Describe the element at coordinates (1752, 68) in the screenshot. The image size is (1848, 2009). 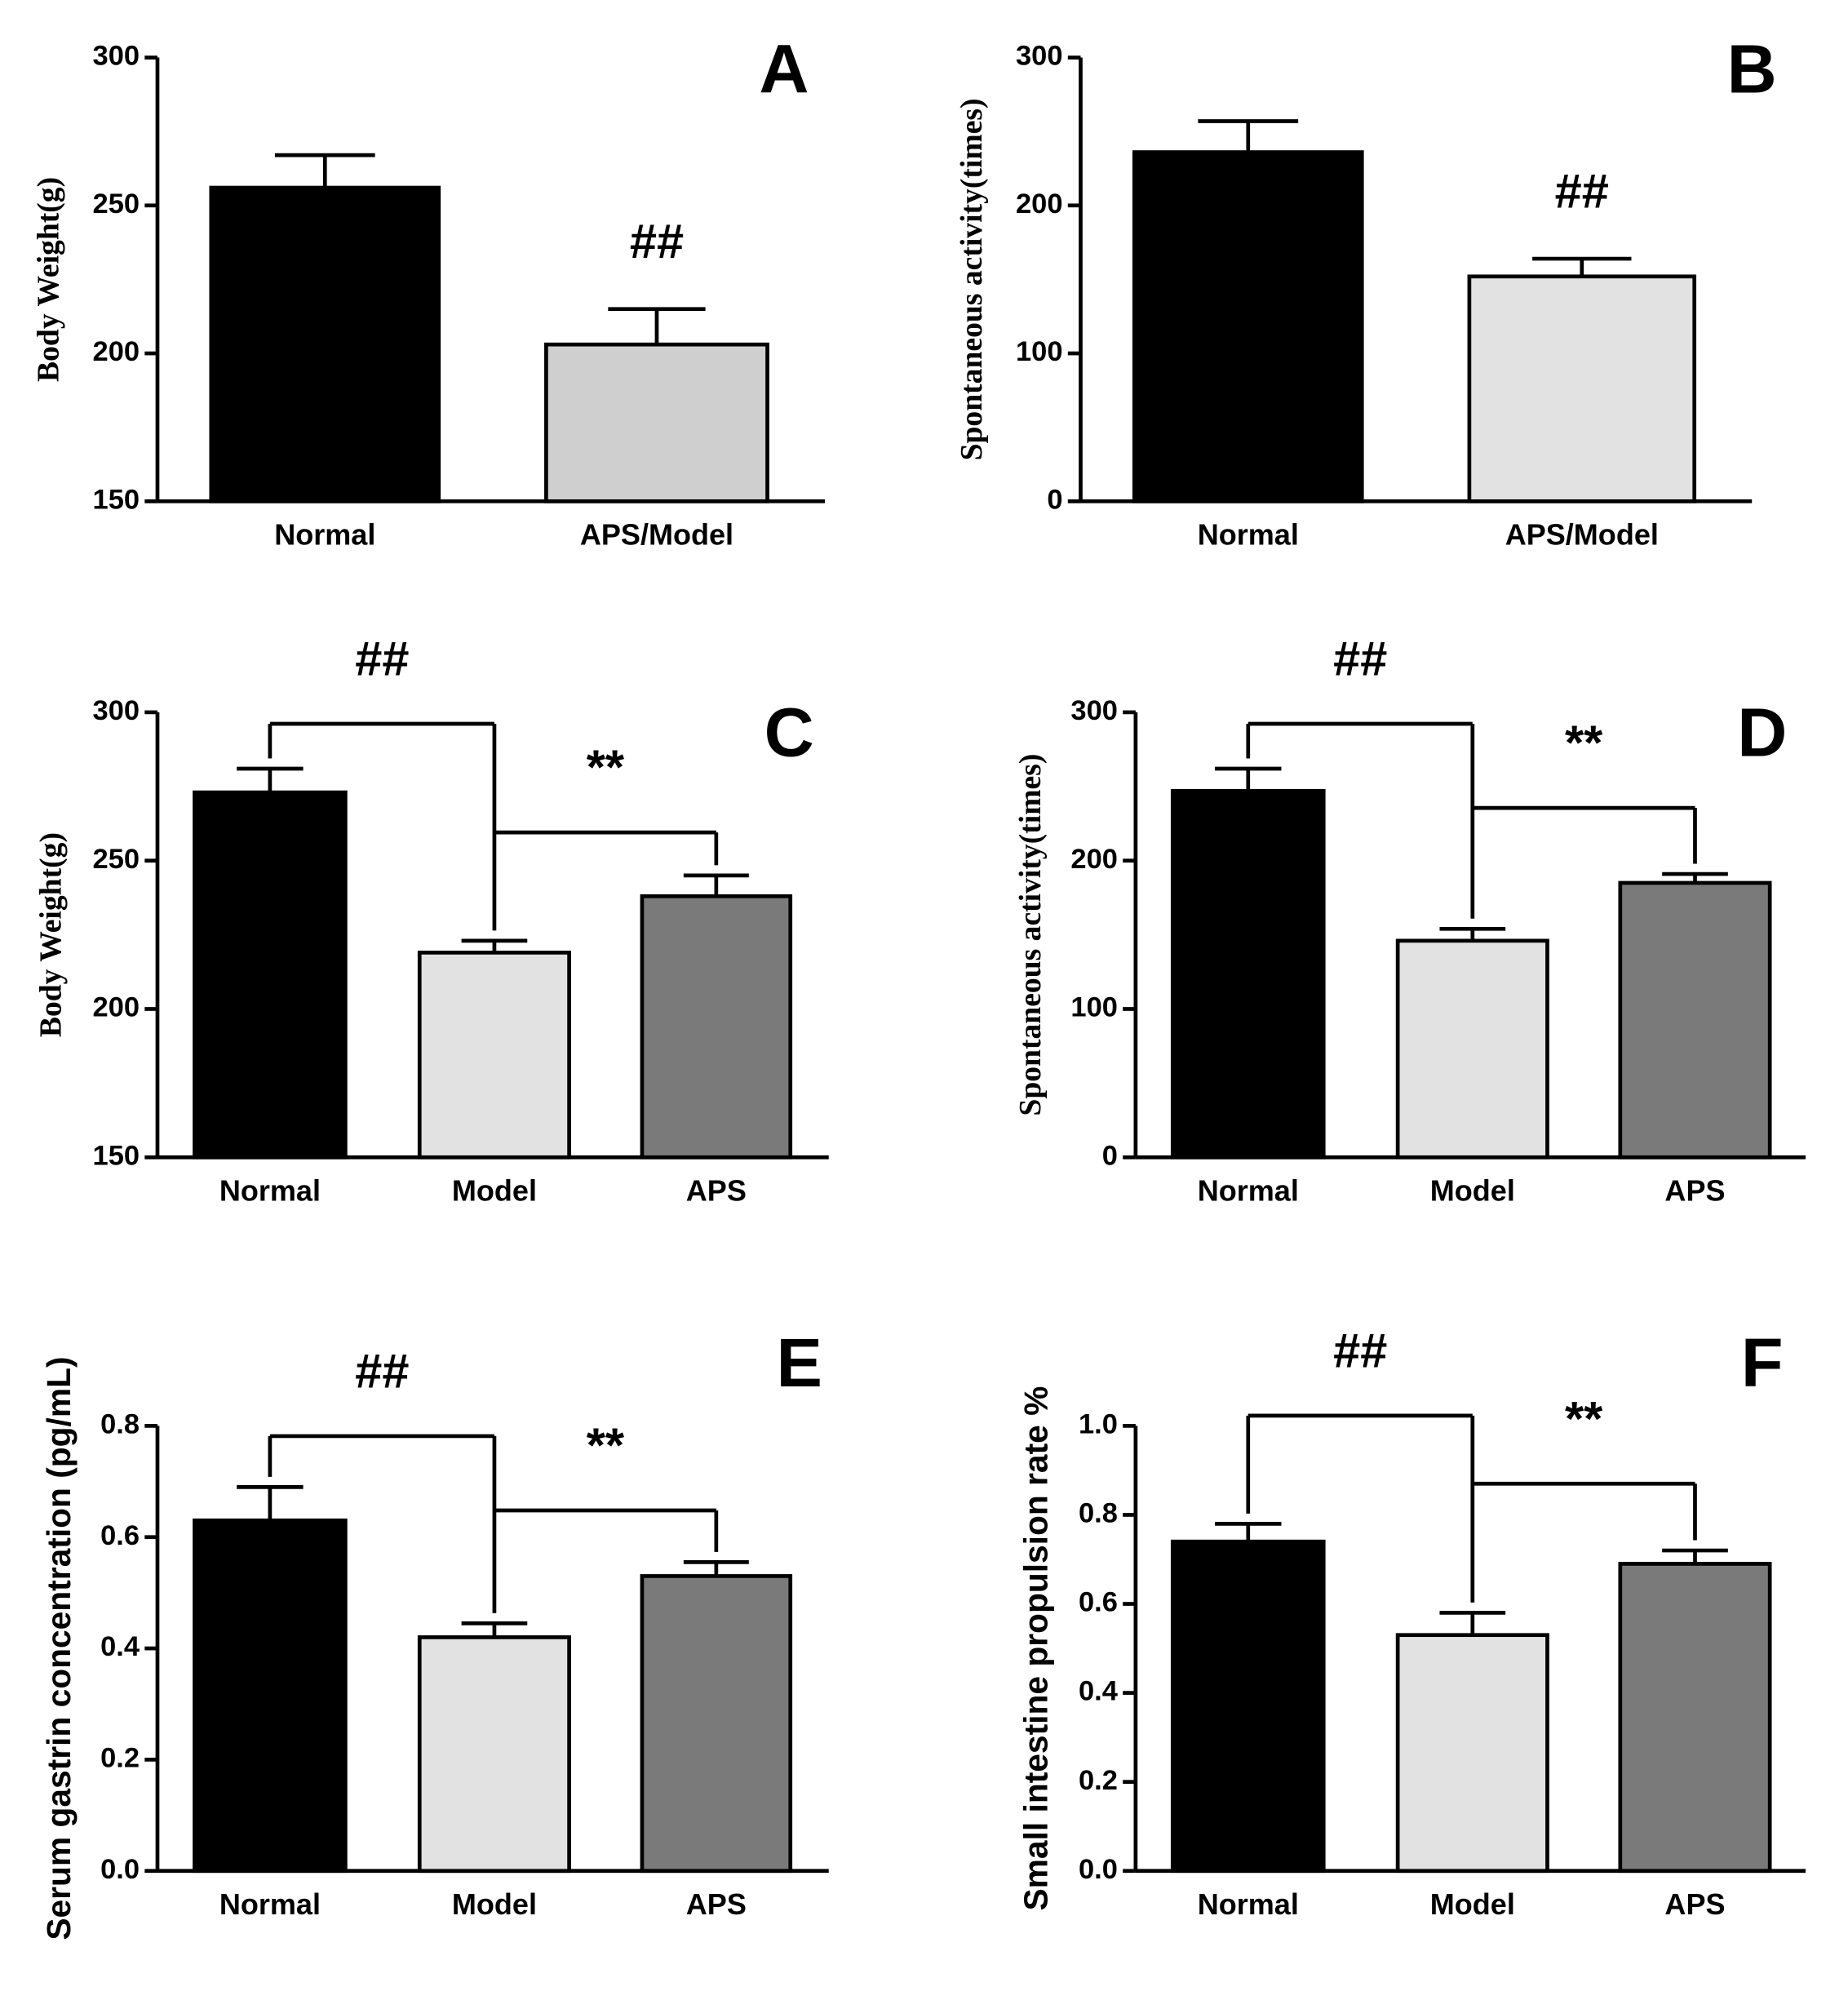
I see `panel-label: B` at that location.